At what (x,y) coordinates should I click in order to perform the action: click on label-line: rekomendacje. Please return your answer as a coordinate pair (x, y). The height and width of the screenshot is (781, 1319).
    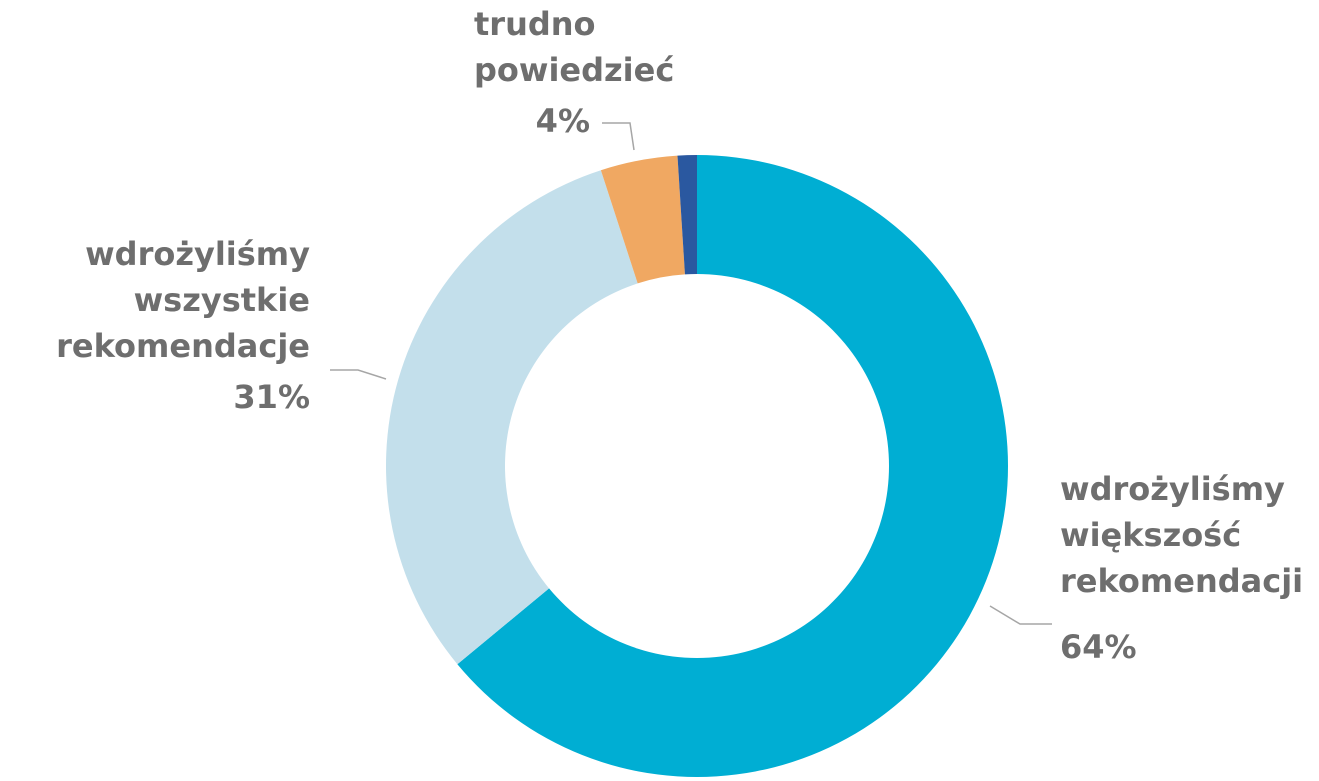
    Looking at the image, I should click on (183, 346).